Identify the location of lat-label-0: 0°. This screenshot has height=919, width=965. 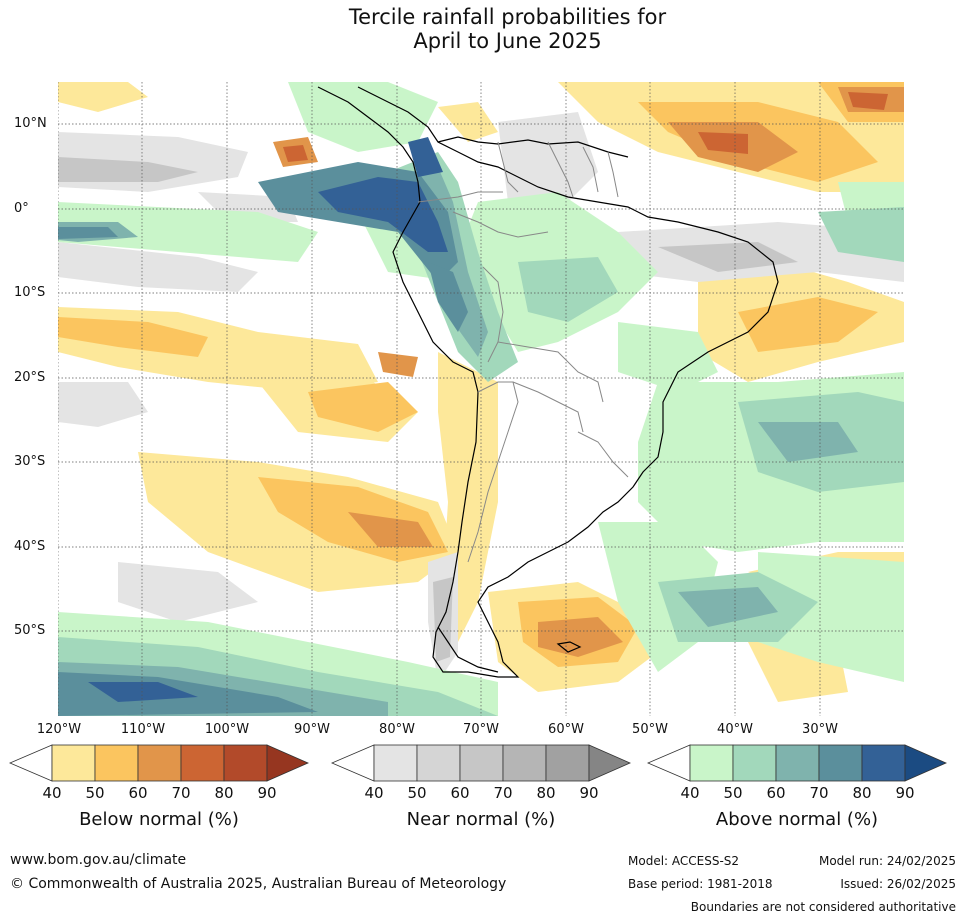
(21, 208).